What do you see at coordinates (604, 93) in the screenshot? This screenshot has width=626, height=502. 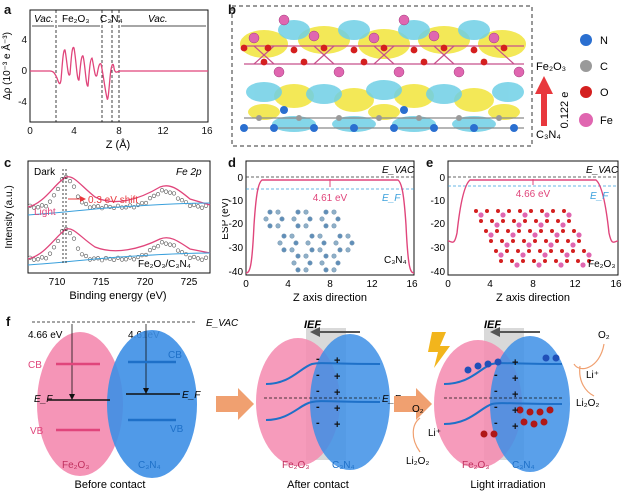 I see `legend-o: O` at bounding box center [604, 93].